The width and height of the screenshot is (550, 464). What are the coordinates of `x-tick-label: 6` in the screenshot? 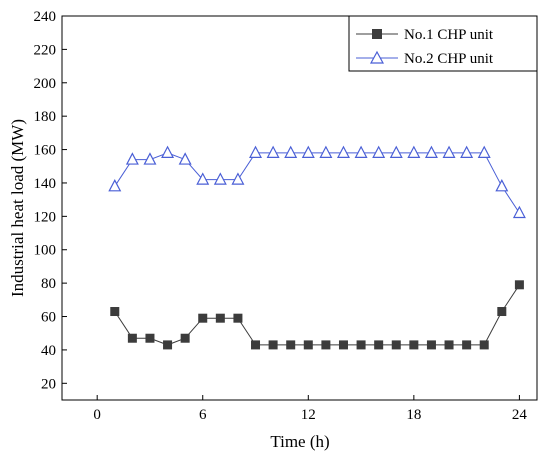 It's located at (203, 415).